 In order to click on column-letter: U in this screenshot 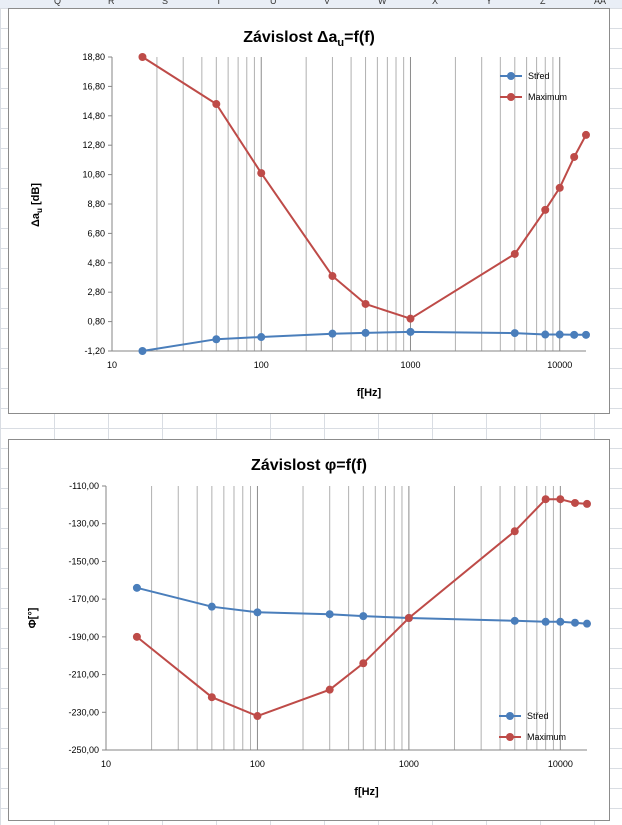, I will do `click(273, 3)`.